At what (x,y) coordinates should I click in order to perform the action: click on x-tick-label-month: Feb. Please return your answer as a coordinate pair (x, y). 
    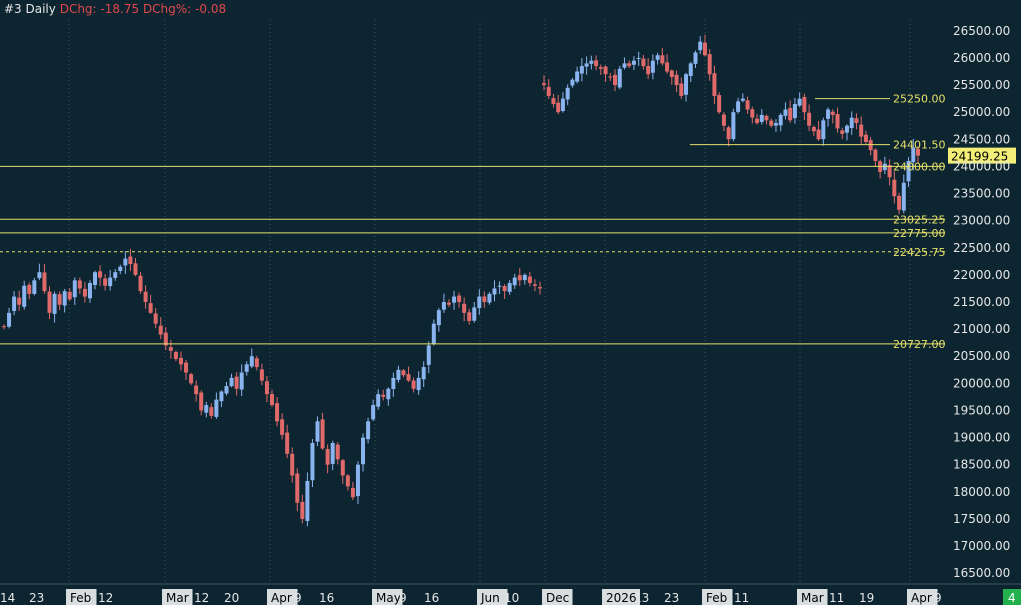
    Looking at the image, I should click on (716, 598).